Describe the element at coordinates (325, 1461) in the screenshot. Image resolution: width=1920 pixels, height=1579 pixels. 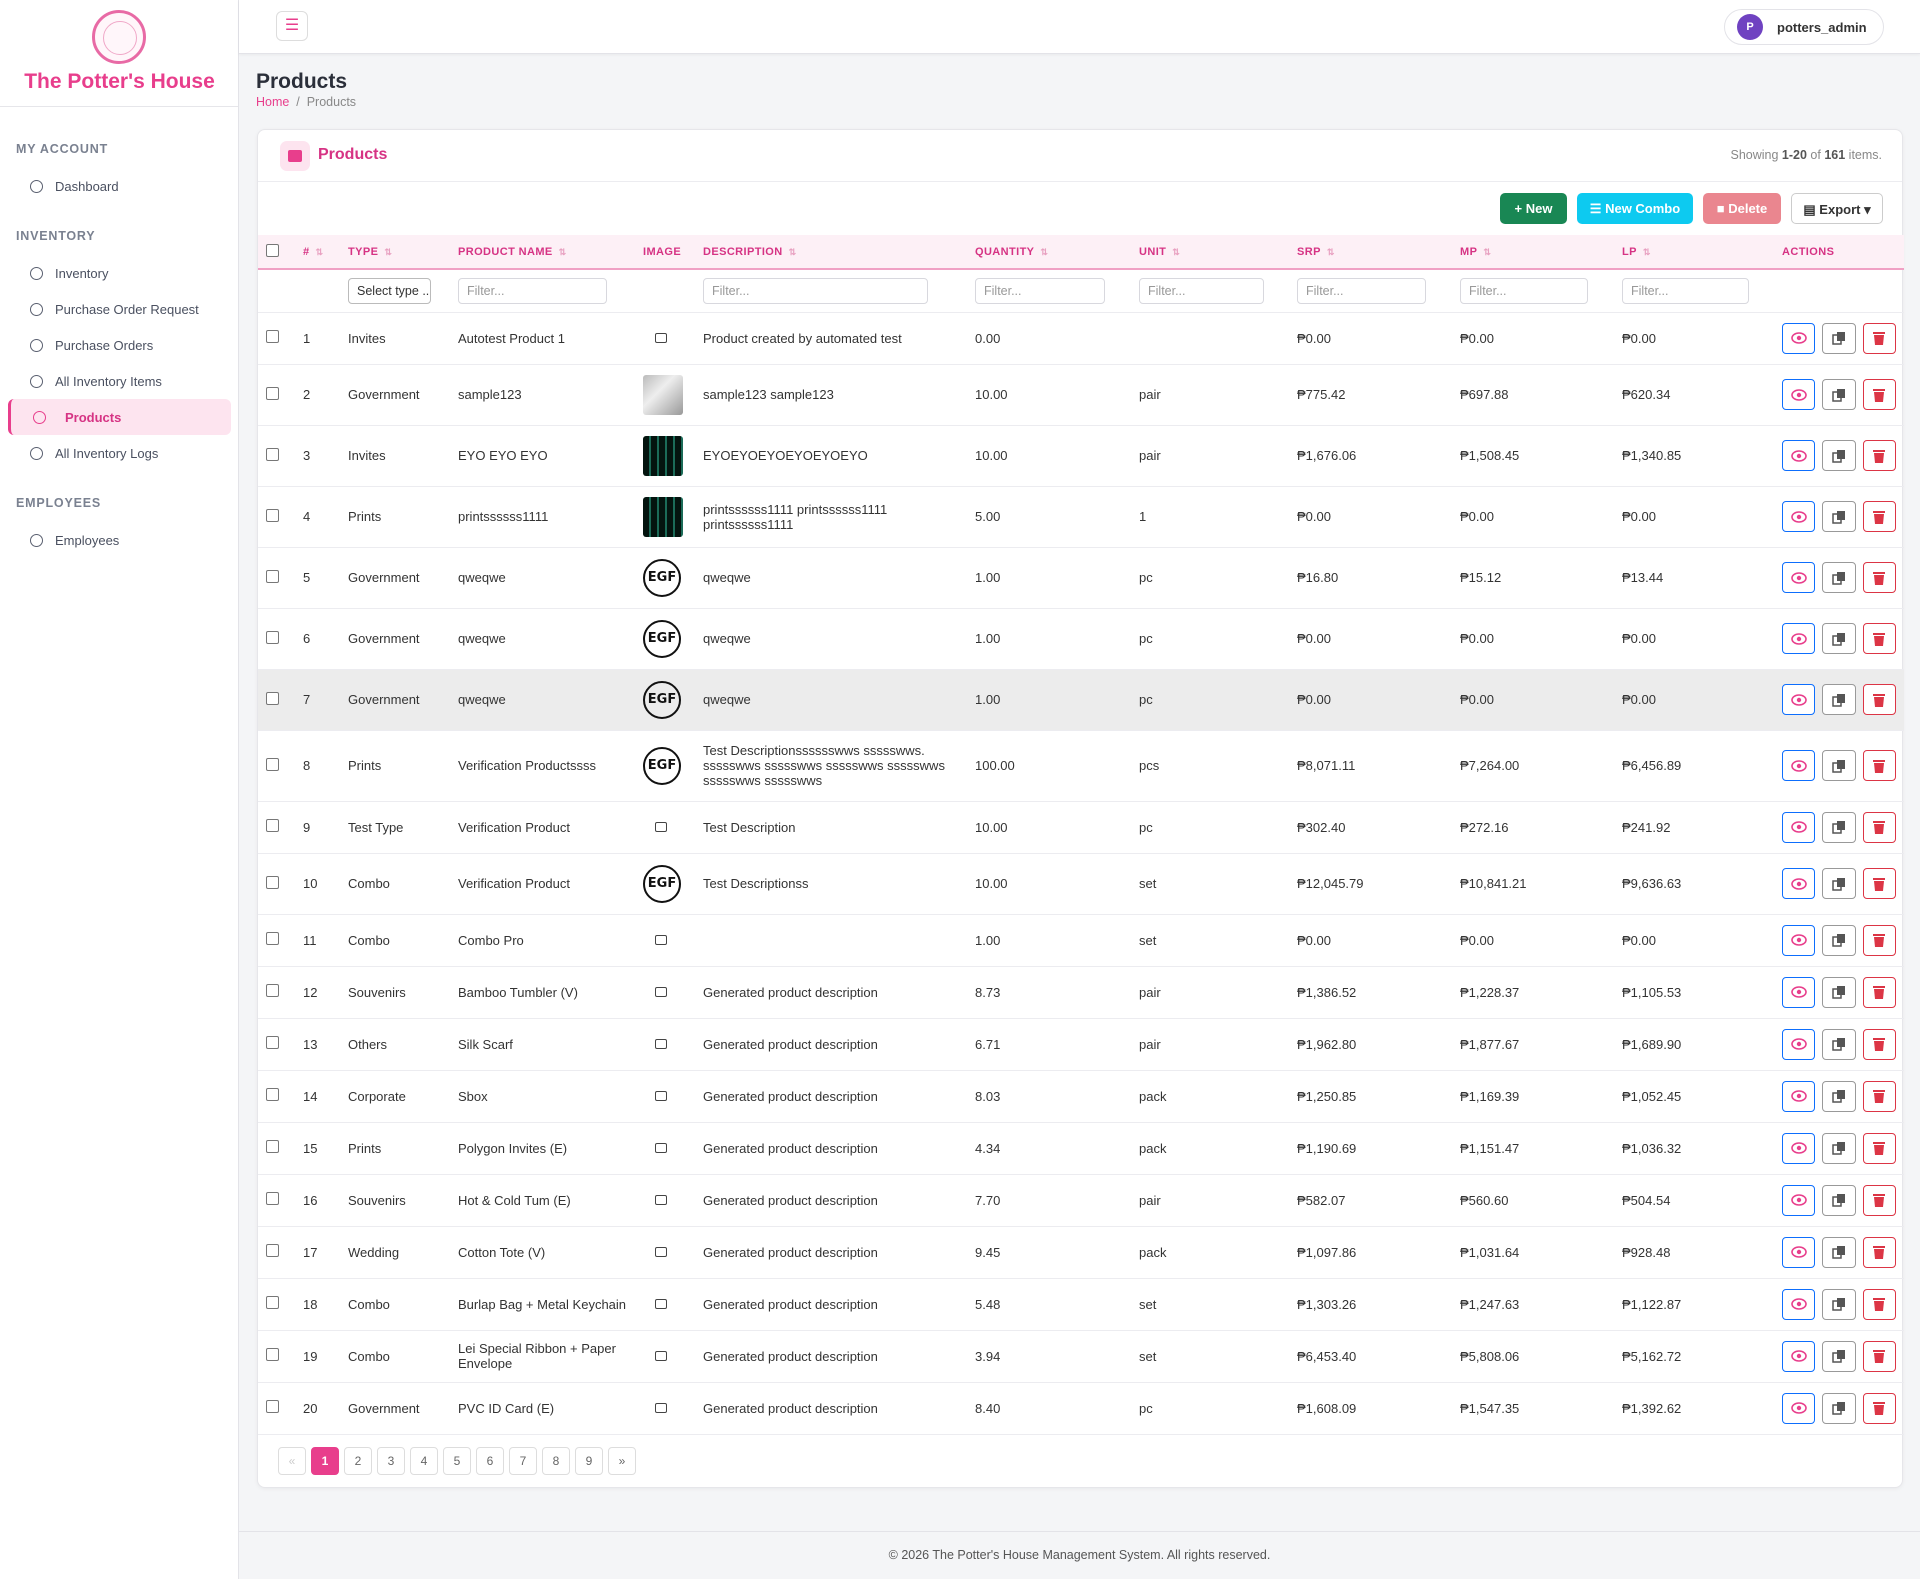
I see `page-link: 1` at that location.